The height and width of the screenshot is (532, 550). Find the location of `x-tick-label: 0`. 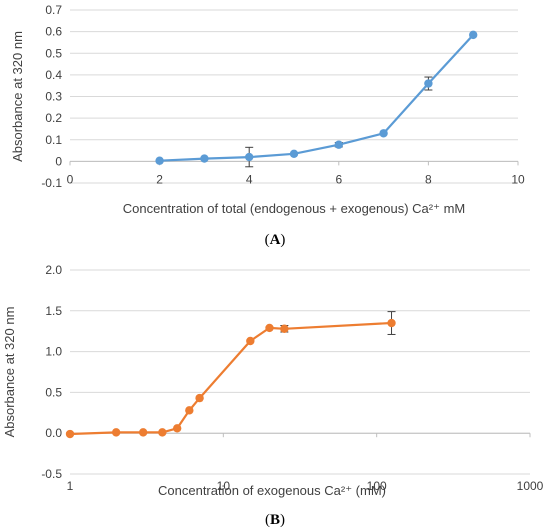

x-tick-label: 0 is located at coordinates (70, 179).